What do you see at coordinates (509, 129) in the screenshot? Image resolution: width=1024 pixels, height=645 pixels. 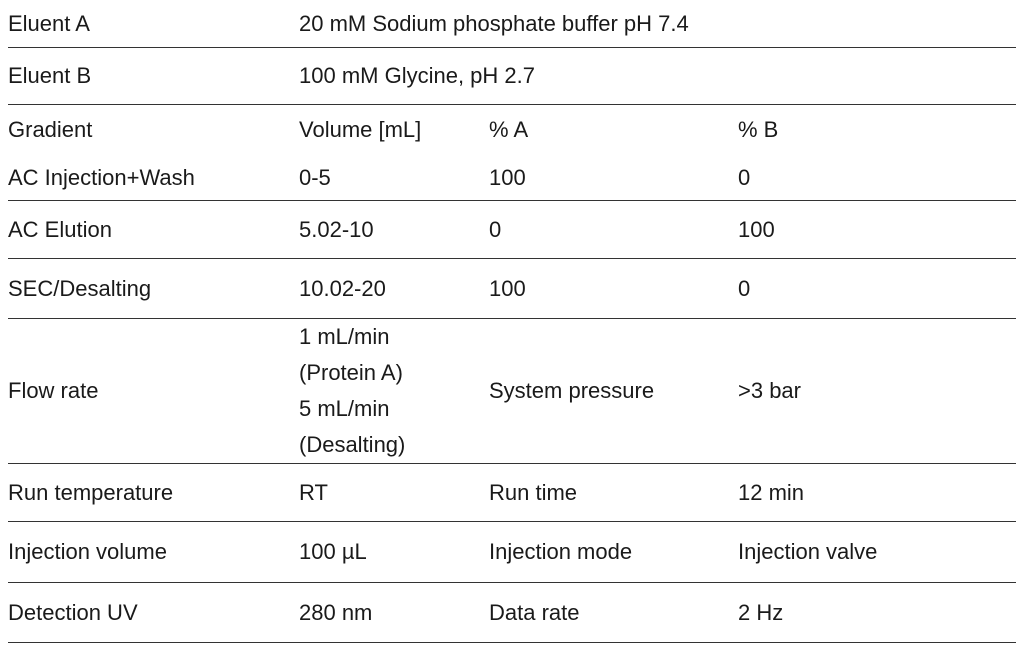 I see `gradient-pct-a-header: % A` at bounding box center [509, 129].